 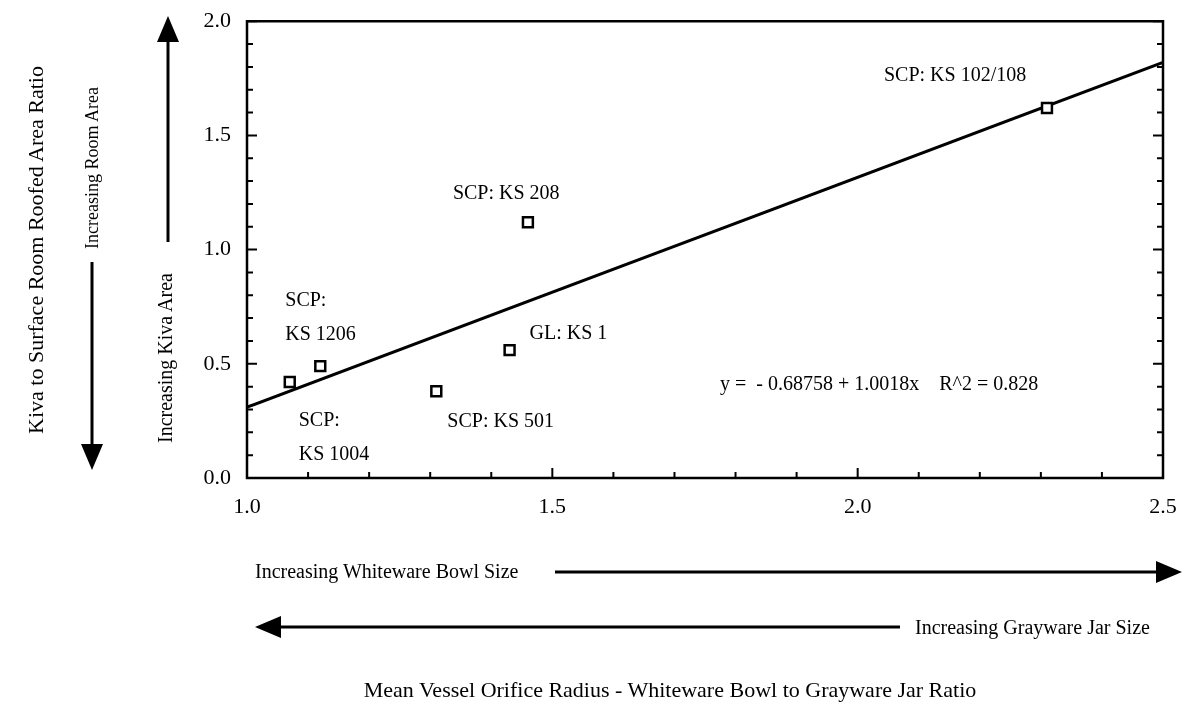 What do you see at coordinates (387, 571) in the screenshot?
I see `text: Increasing Whiteware Bowl Size` at bounding box center [387, 571].